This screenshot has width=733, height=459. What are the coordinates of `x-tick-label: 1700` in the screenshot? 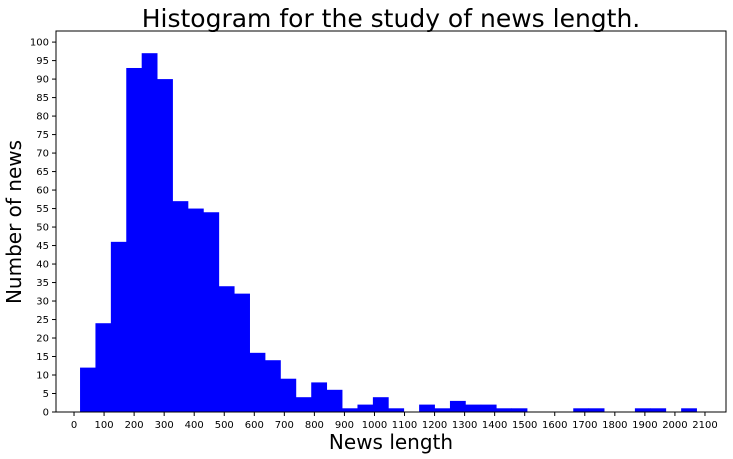 It's located at (584, 425).